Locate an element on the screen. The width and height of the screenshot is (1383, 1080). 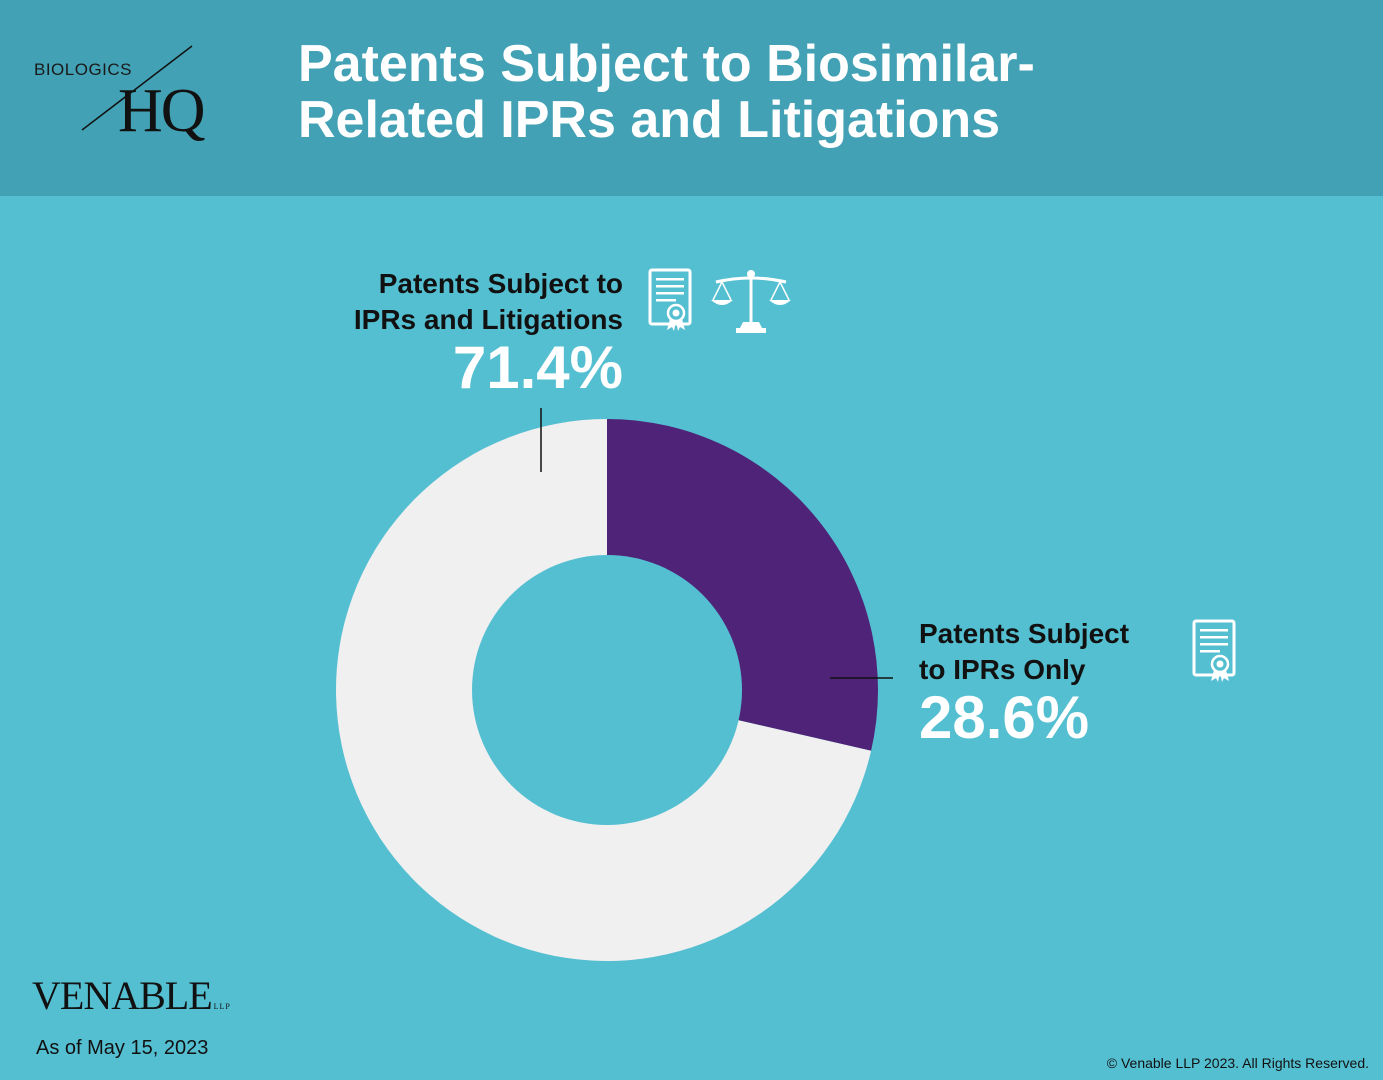
data-label-iprs-only: Patents Subject to IPRs Only 28.6% is located at coordinates (1049, 682).